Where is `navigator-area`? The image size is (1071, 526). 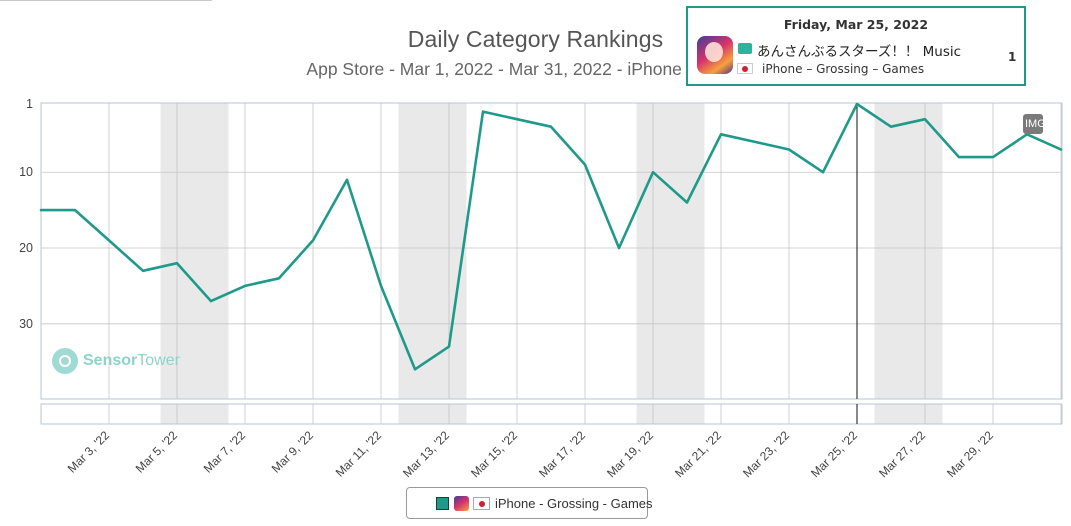
navigator-area is located at coordinates (551, 414).